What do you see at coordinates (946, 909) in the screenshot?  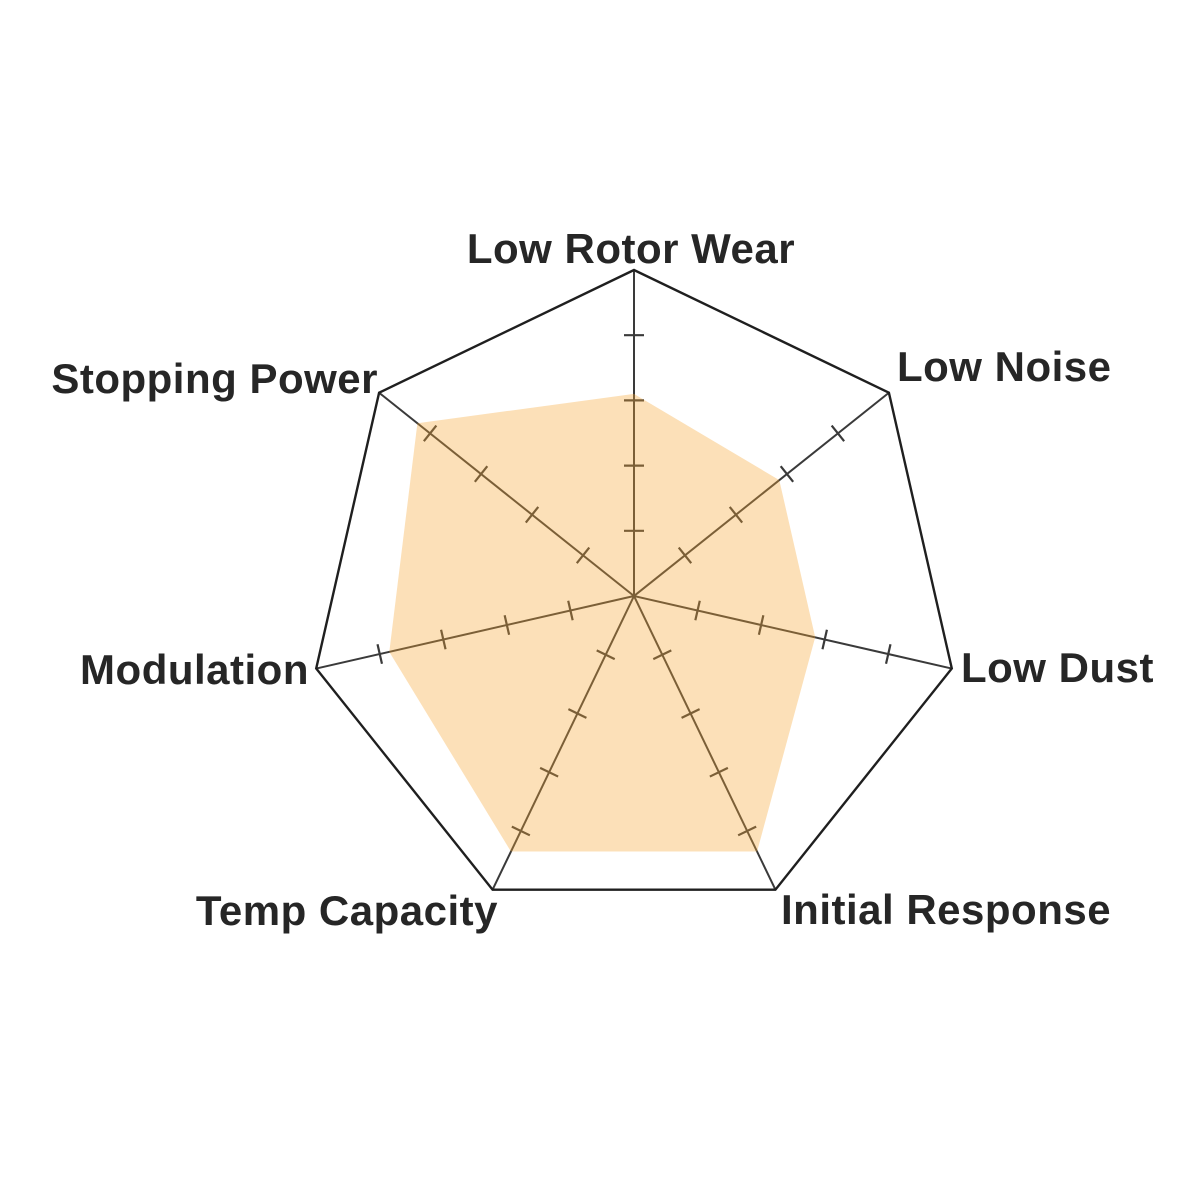 I see `axis-label-initial-response: Initial Response` at bounding box center [946, 909].